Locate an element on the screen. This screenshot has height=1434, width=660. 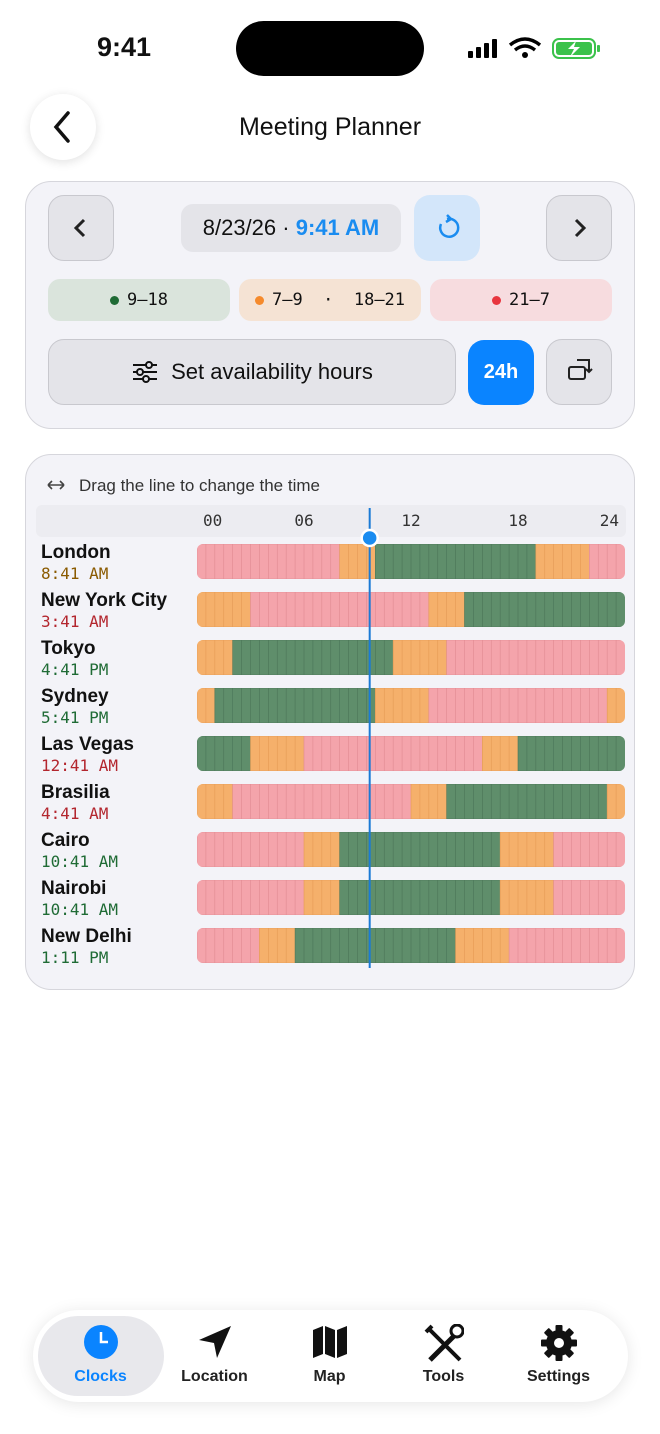
legend-off: 21–7 is located at coordinates (521, 300).